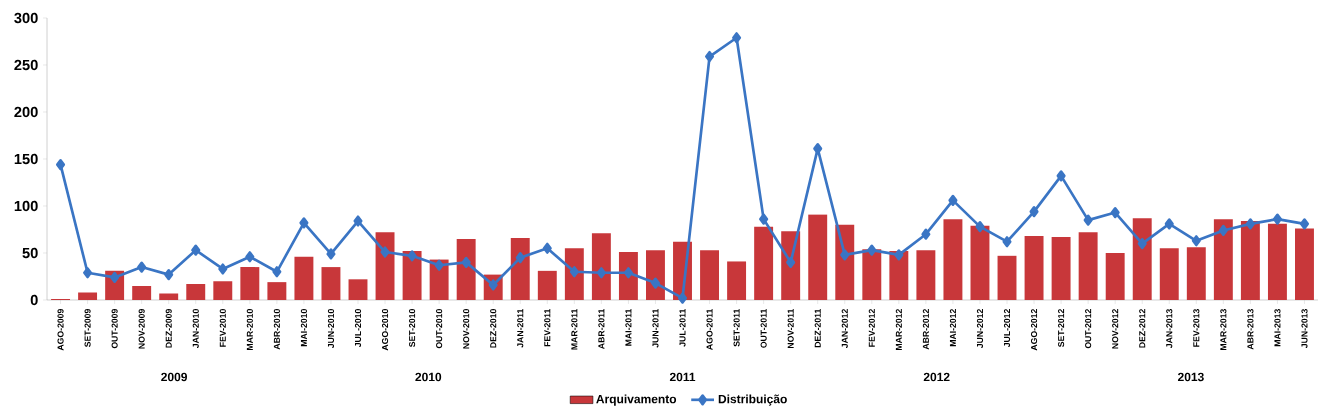 This screenshot has width=1320, height=409. I want to click on x-tick-label: AGO-2010, so click(385, 330).